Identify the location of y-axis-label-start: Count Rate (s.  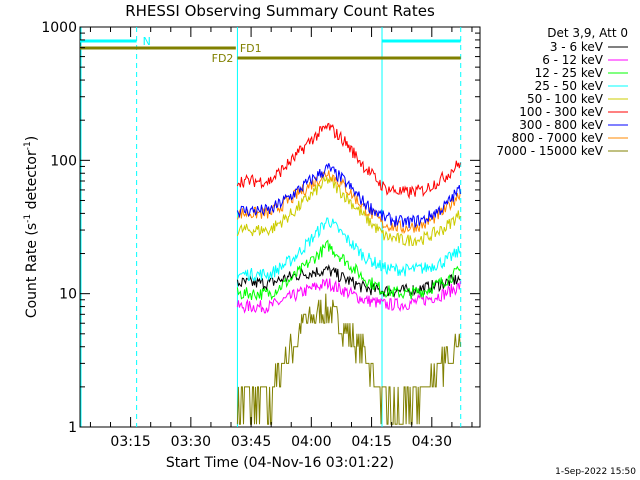
(32, 270).